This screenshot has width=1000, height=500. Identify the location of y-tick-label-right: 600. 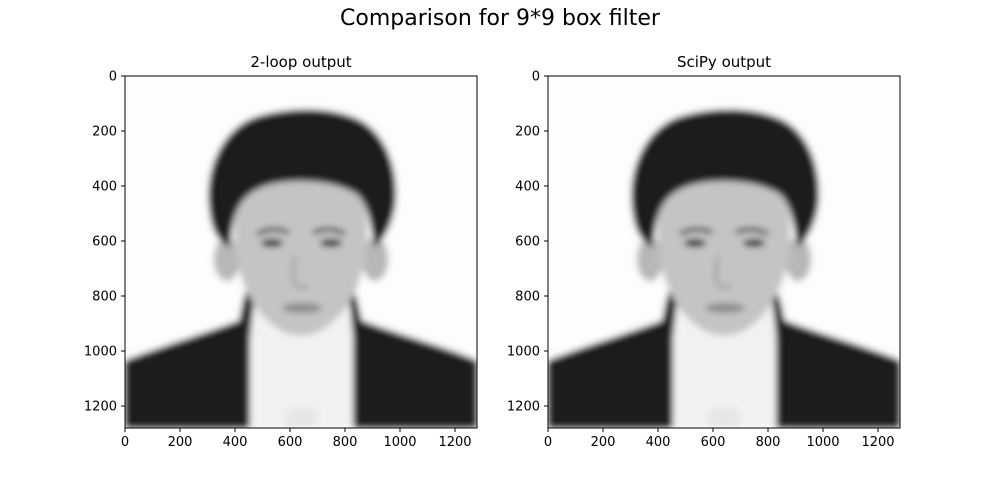
(527, 242).